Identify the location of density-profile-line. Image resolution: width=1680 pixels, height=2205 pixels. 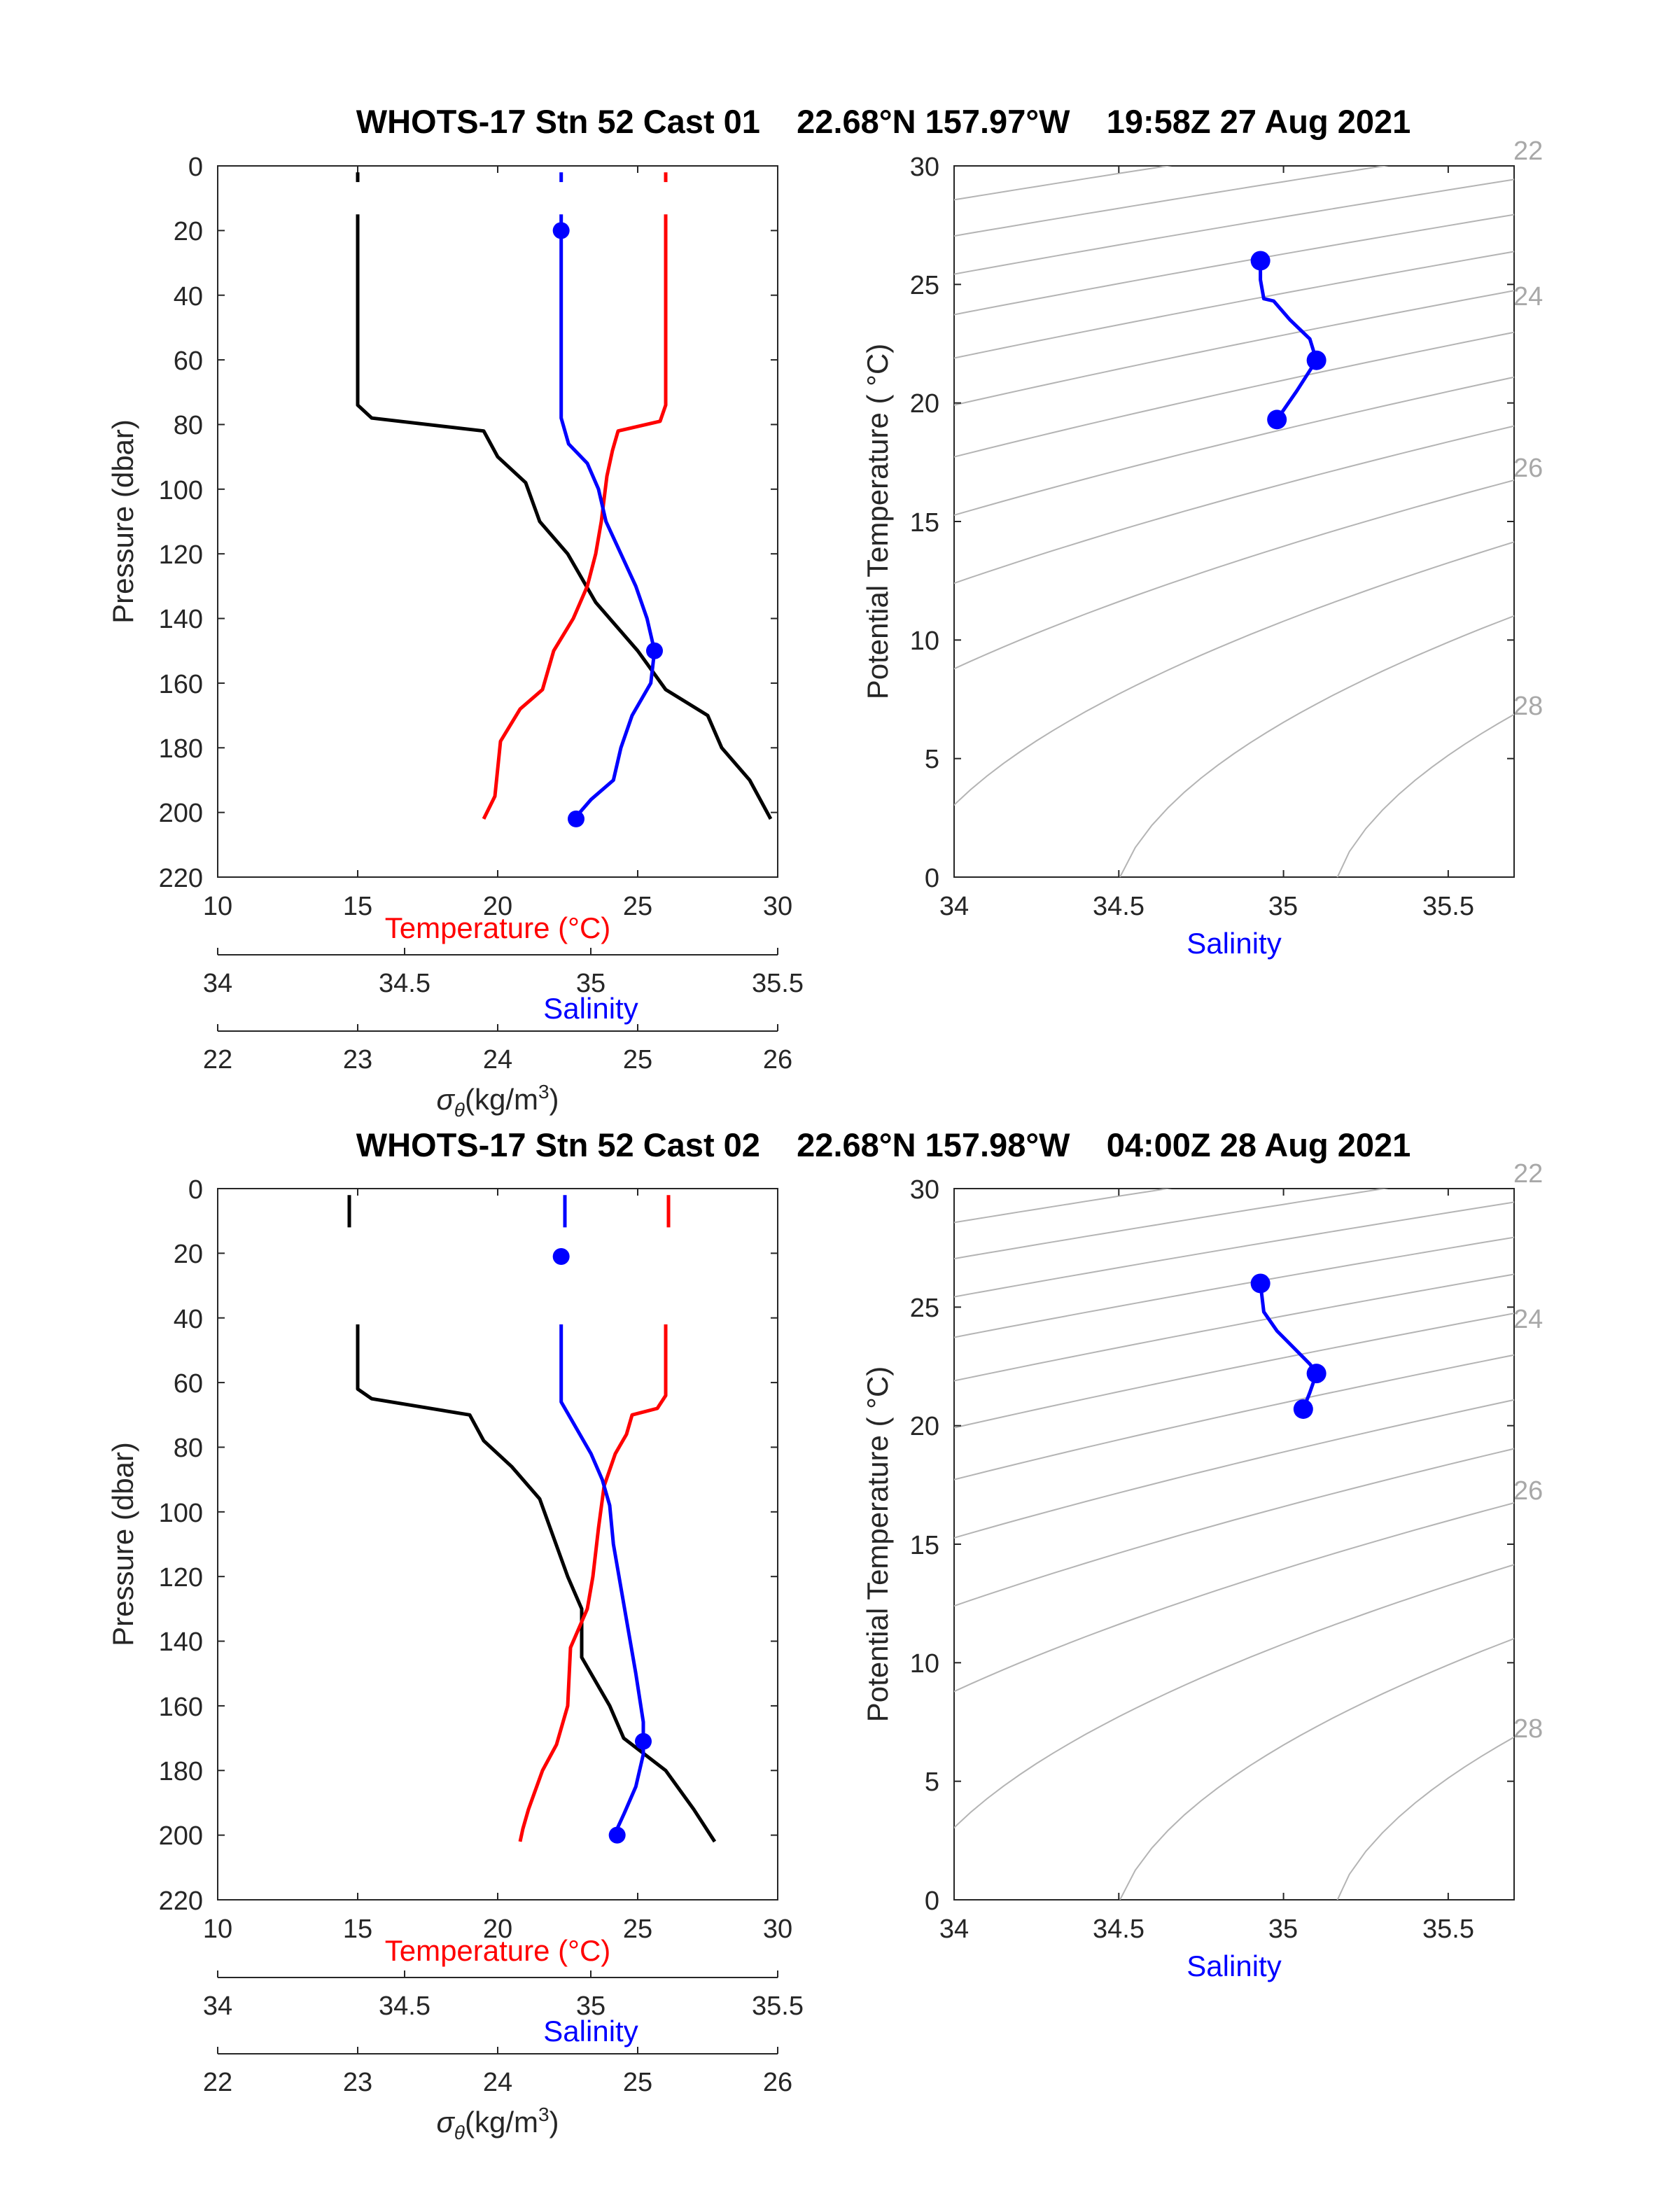
(564, 517).